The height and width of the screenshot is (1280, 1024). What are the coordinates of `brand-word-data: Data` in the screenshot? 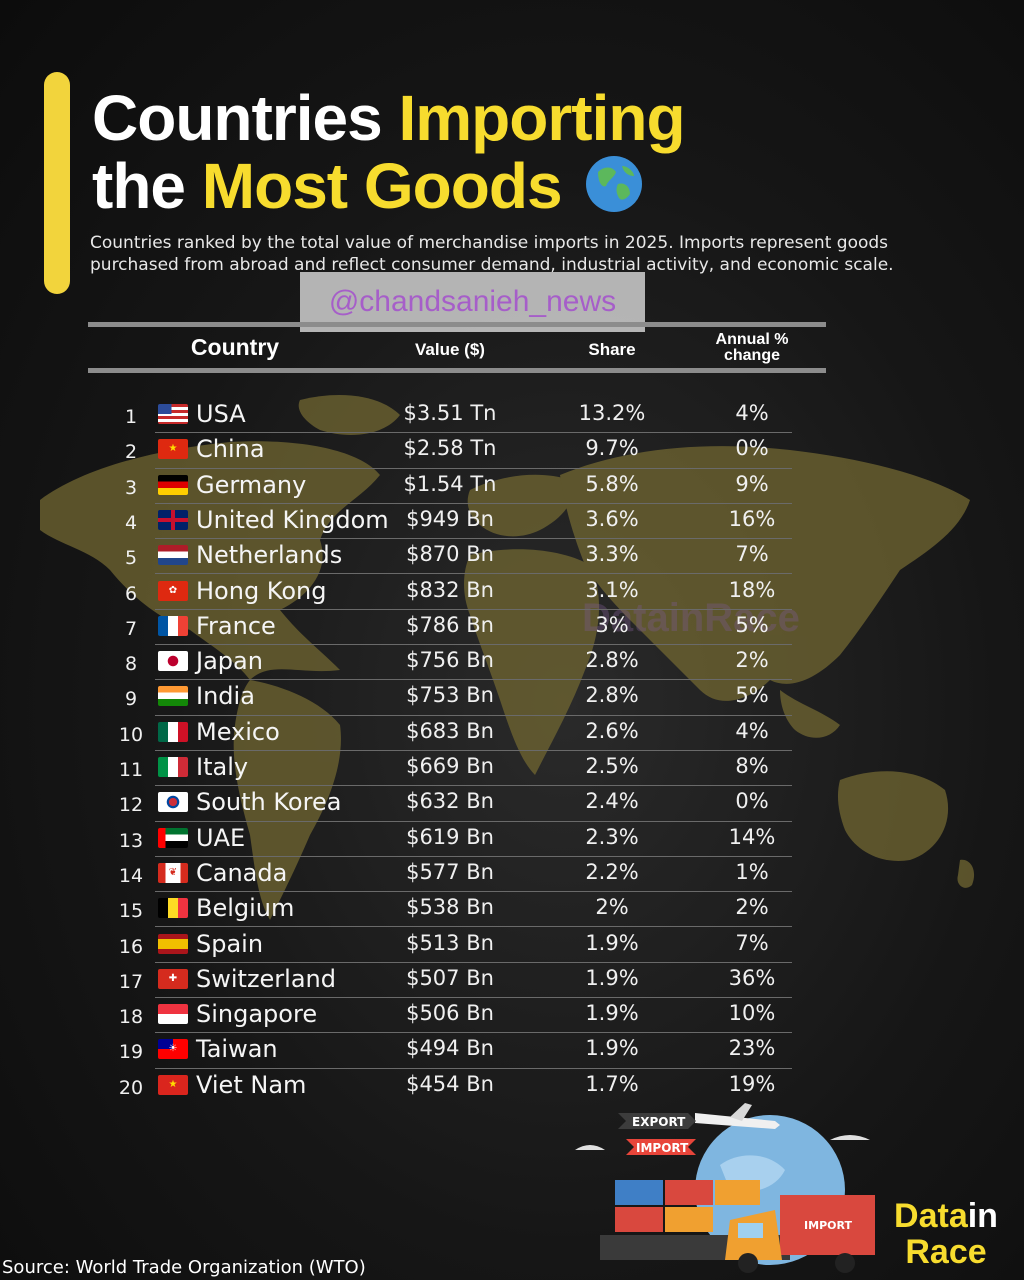 It's located at (931, 1216).